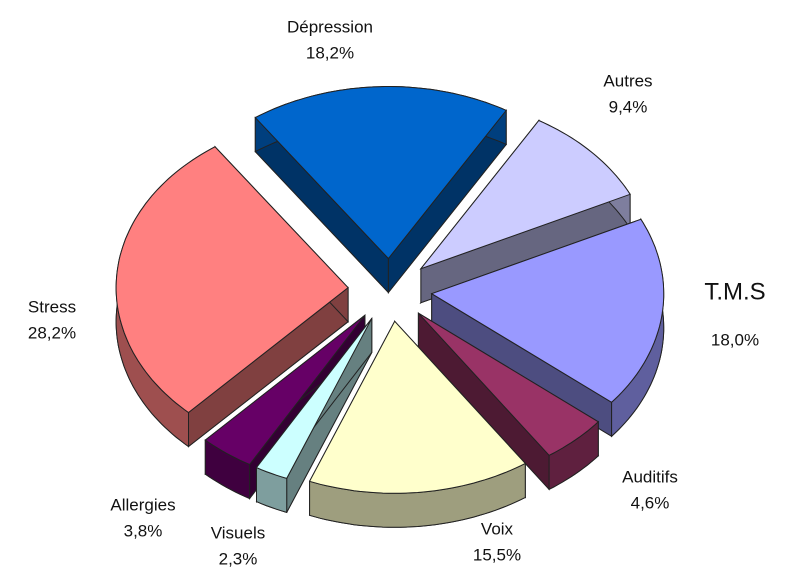 Image resolution: width=793 pixels, height=572 pixels. What do you see at coordinates (330, 26) in the screenshot?
I see `category-label: Dépression` at bounding box center [330, 26].